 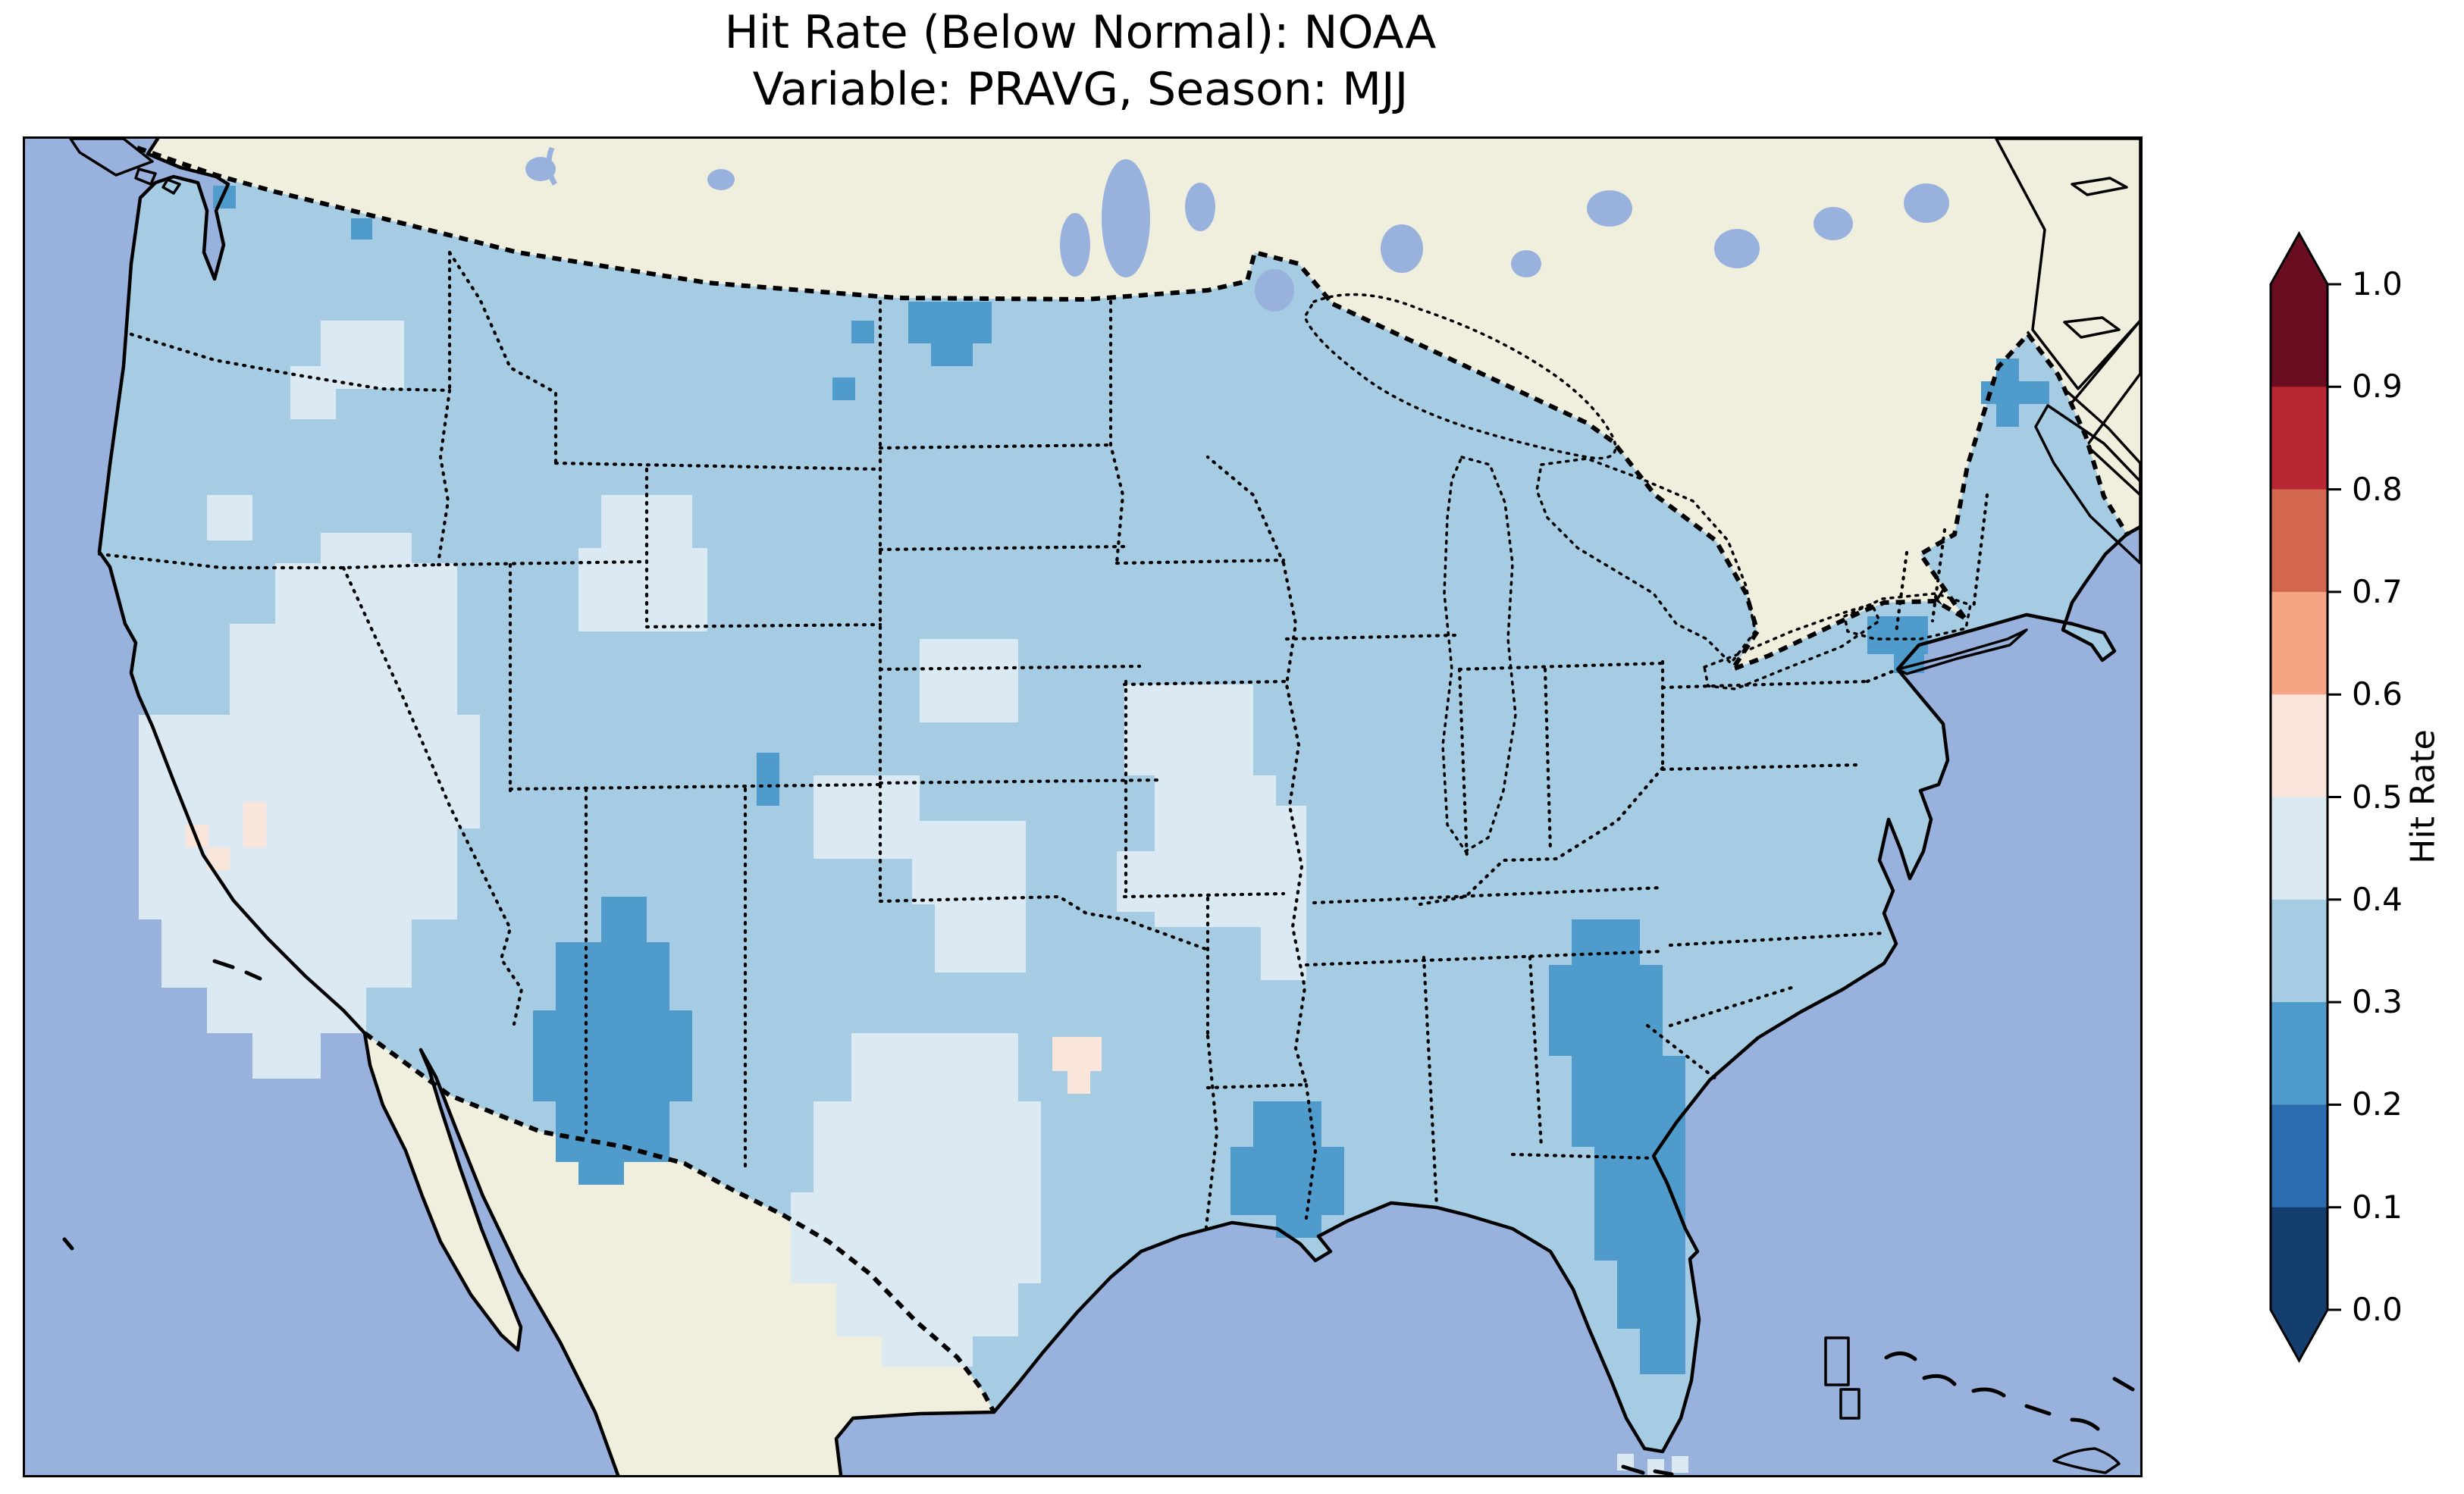 I want to click on nova-scotia, so click(x=2087, y=484).